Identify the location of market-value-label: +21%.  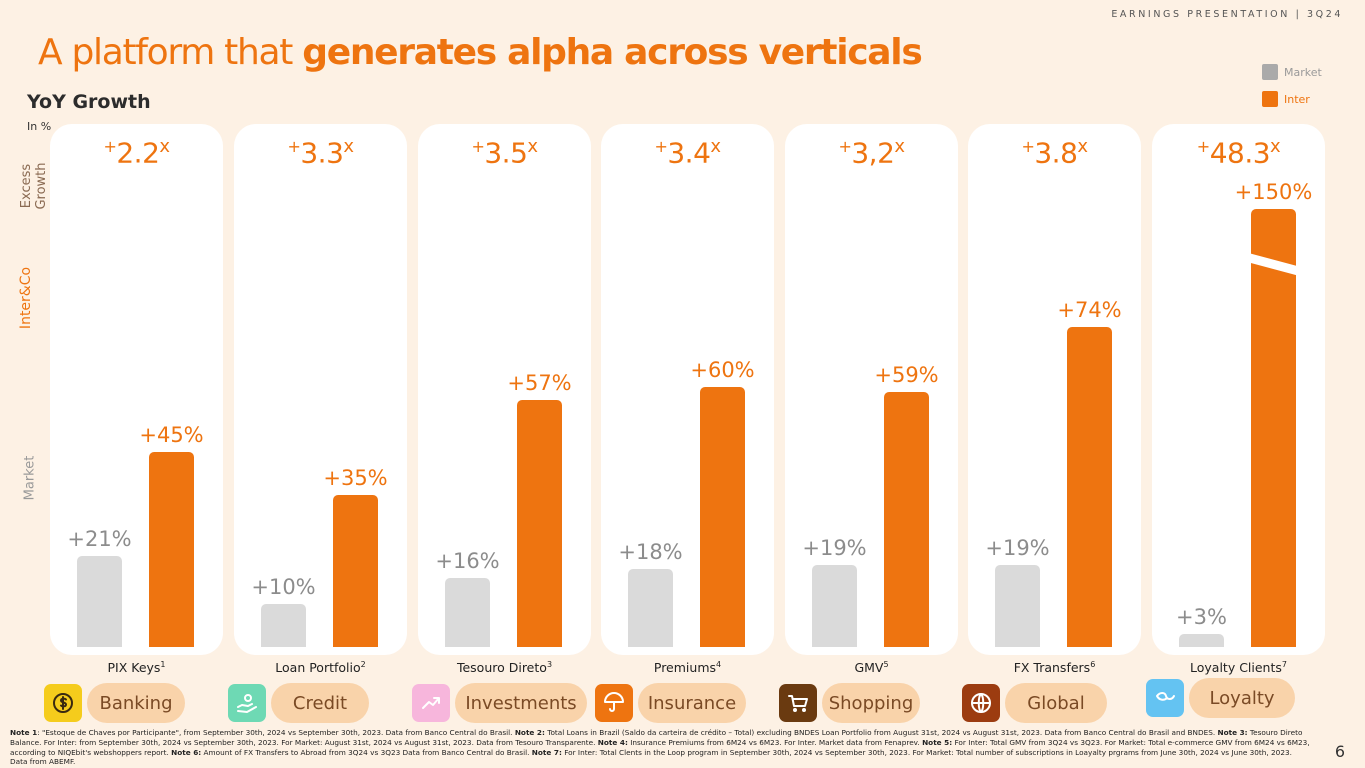
(99, 539).